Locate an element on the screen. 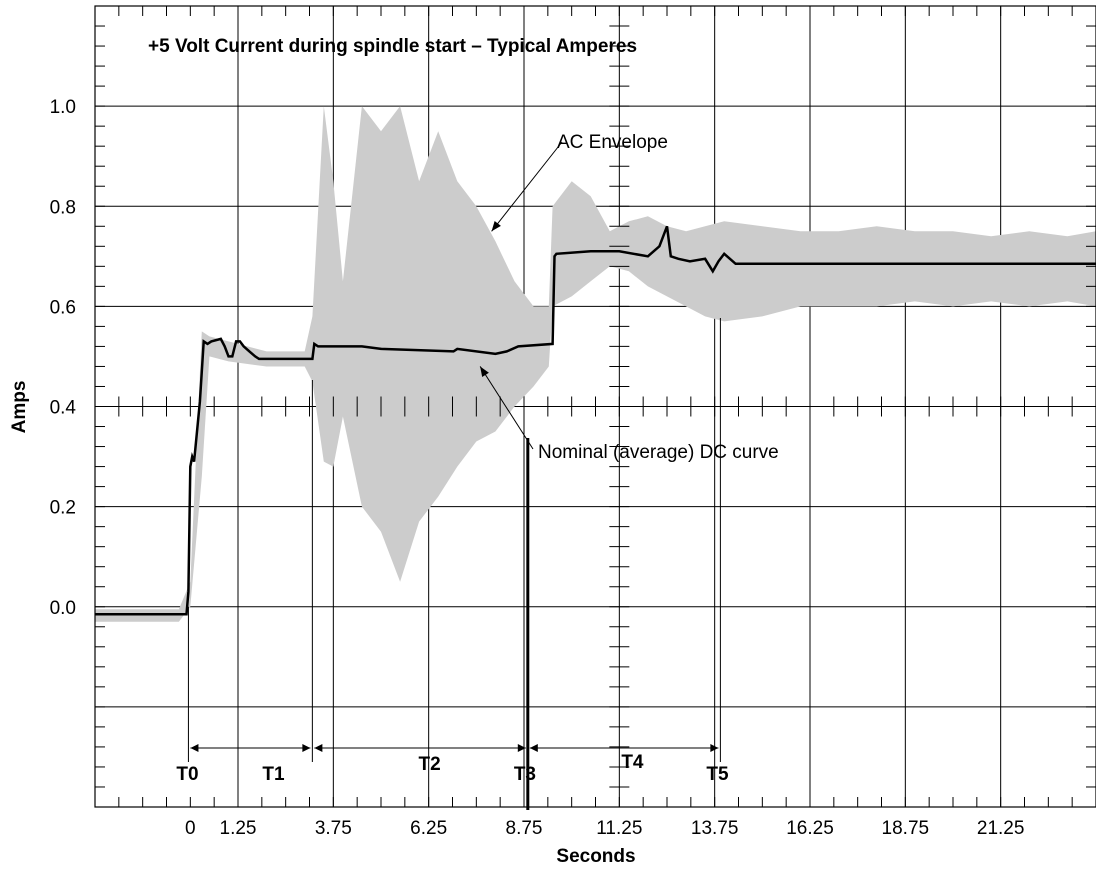 The height and width of the screenshot is (875, 1096). y-tick-label: 0.8 is located at coordinates (63, 207).